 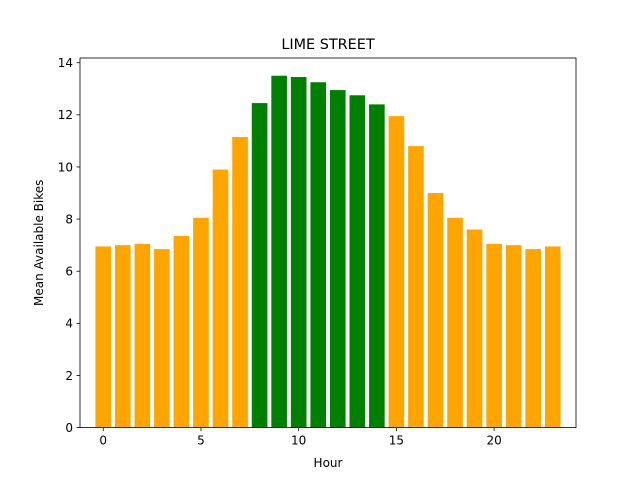 What do you see at coordinates (328, 463) in the screenshot?
I see `x-axis-label: Hour` at bounding box center [328, 463].